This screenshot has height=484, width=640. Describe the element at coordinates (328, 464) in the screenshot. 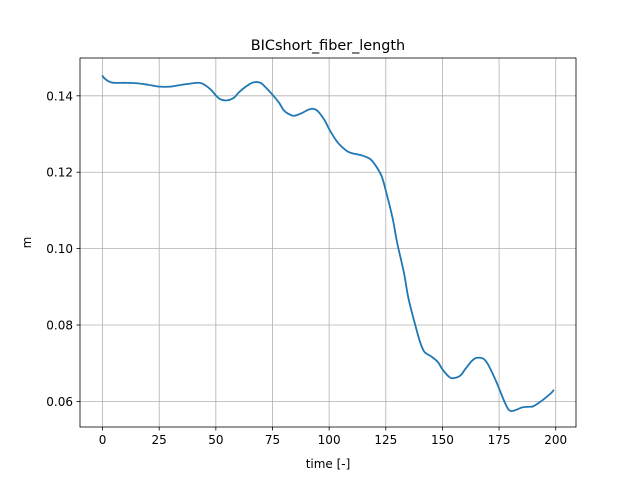

I see `x-axis-label: time [-]` at that location.